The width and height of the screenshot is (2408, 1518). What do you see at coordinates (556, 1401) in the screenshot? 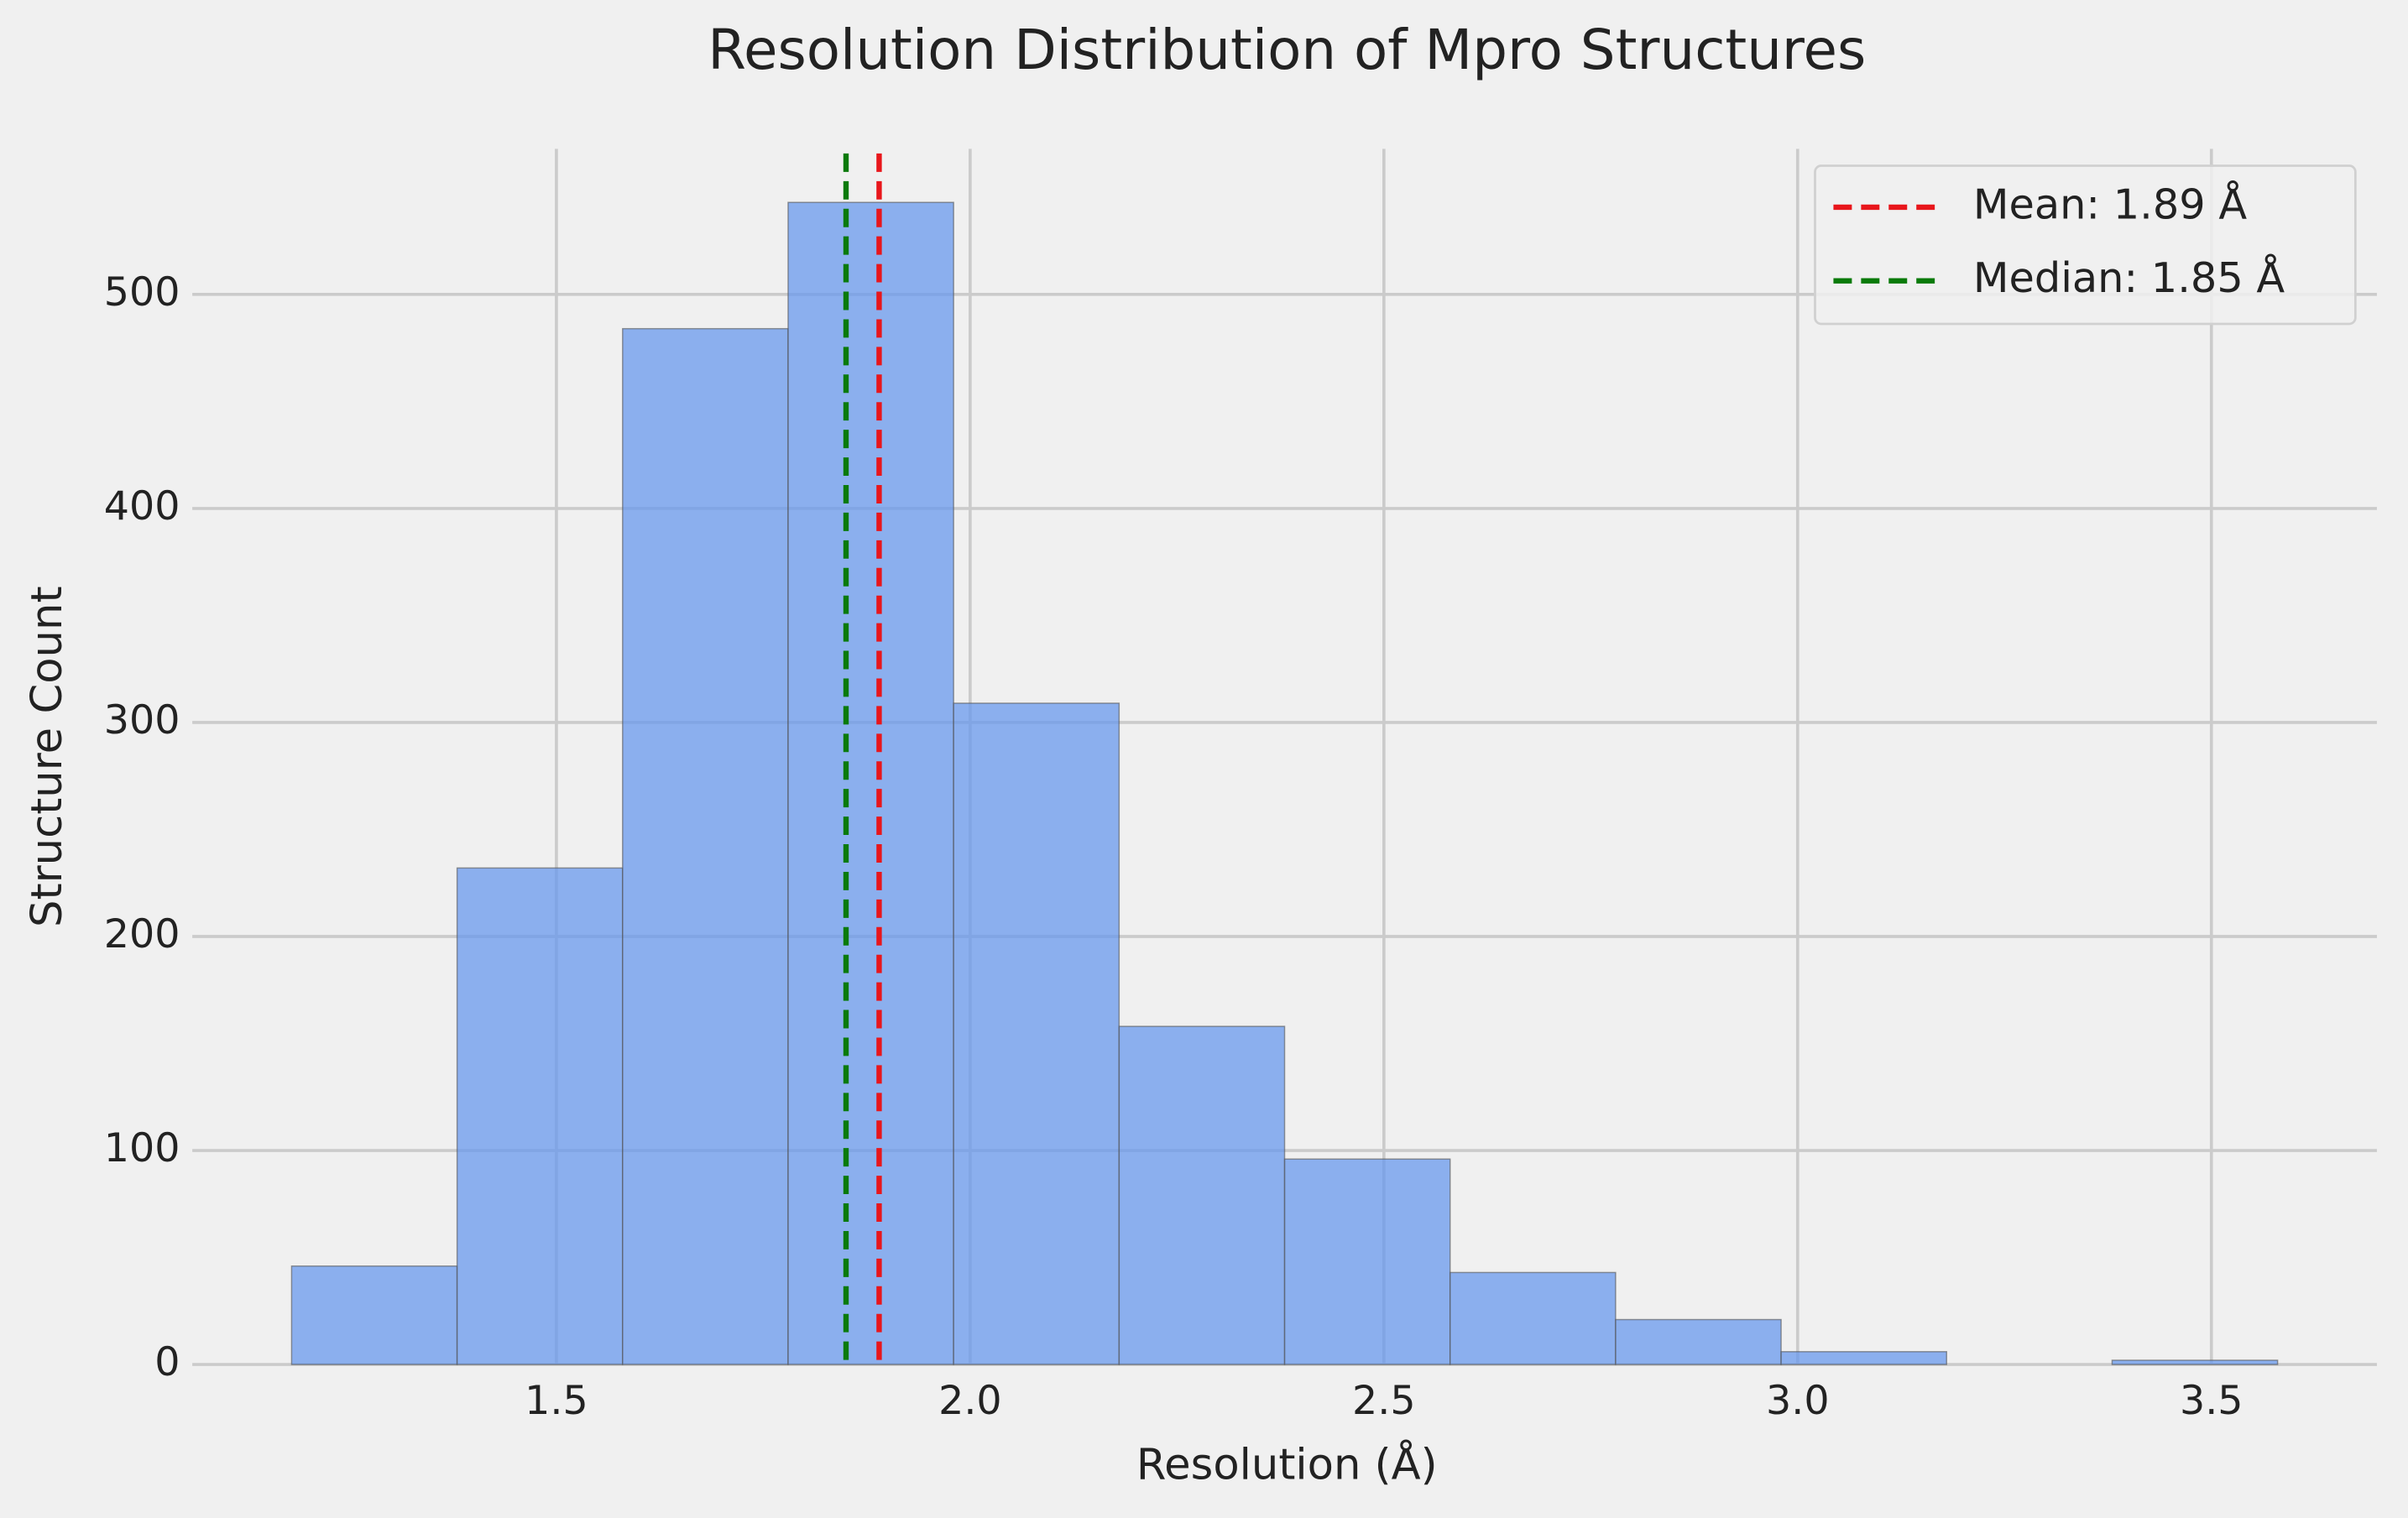
I see `x-tick-label: 1.5` at bounding box center [556, 1401].